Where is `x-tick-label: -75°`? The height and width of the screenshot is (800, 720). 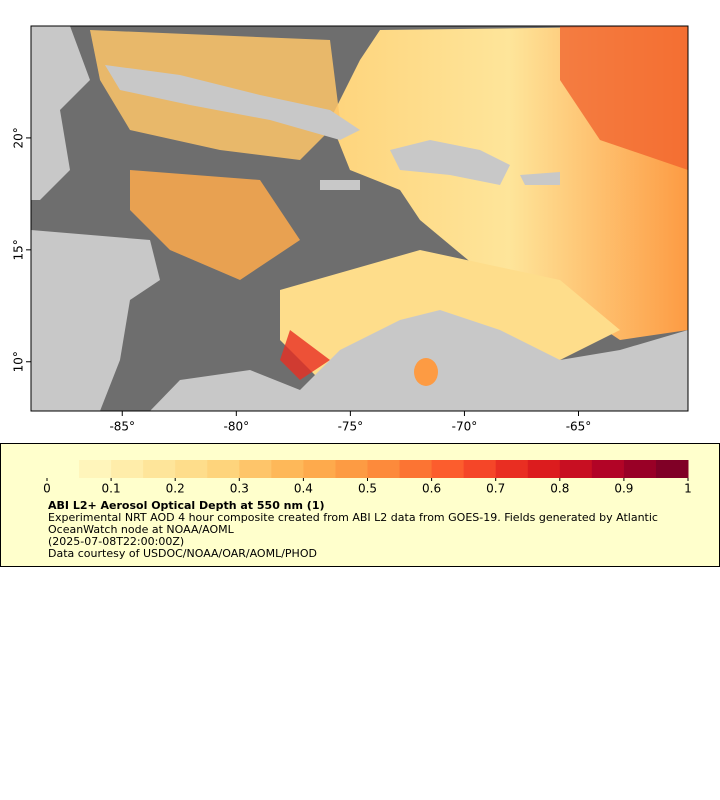 x-tick-label: -75° is located at coordinates (351, 427).